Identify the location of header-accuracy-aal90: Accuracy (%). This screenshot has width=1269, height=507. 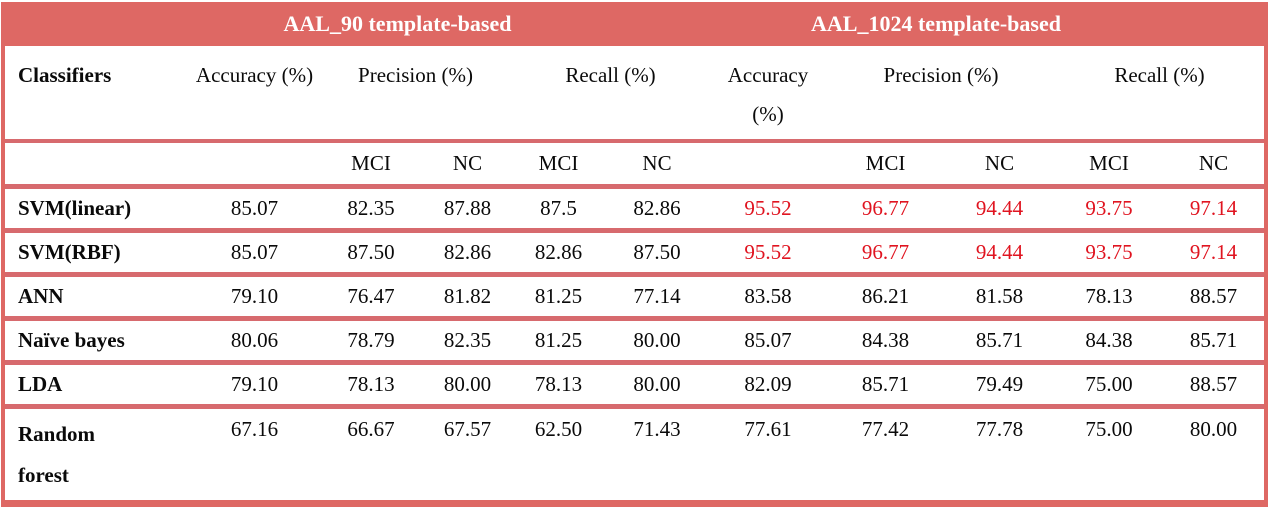
(254, 93).